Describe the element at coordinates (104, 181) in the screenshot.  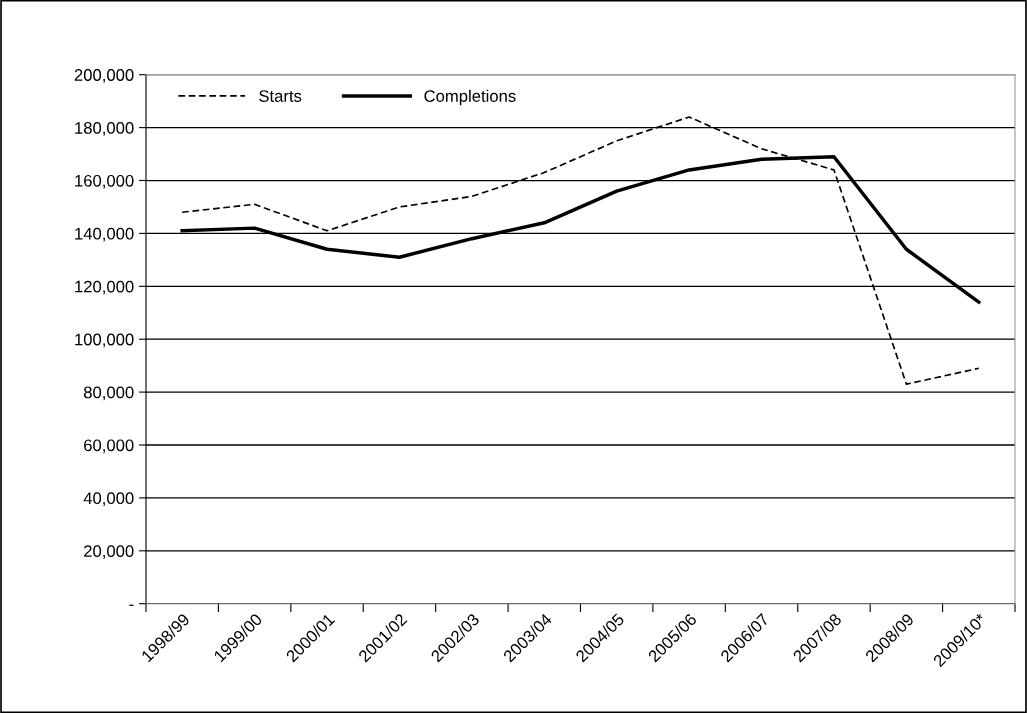
I see `y-tick-label: 160,000` at that location.